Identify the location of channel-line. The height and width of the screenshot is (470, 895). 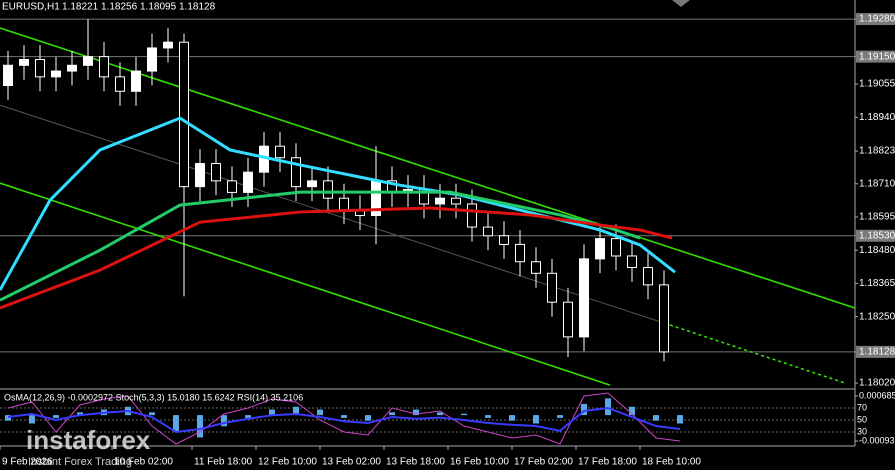
(757, 354).